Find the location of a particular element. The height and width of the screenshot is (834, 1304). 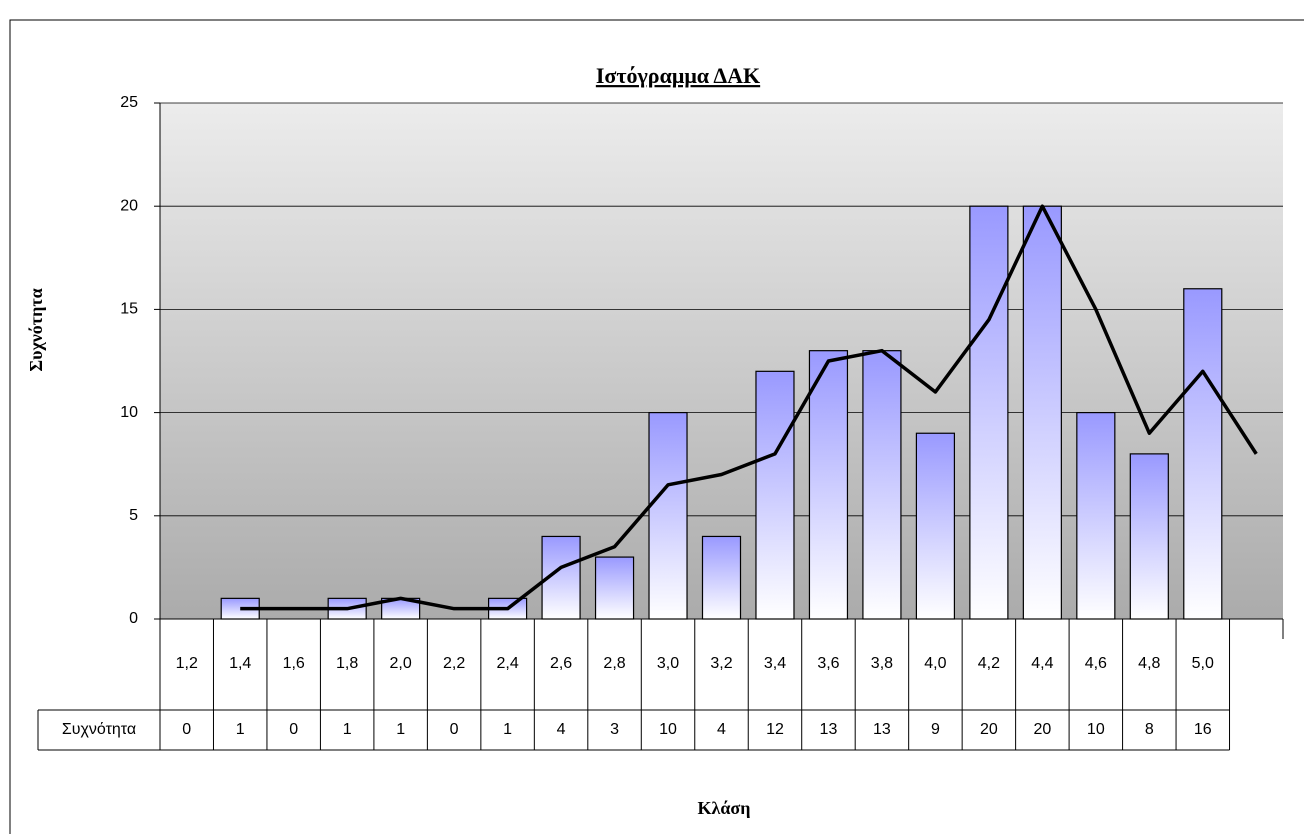

chart-title: Ιστόγραμμα ΔΑΚ is located at coordinates (678, 75).